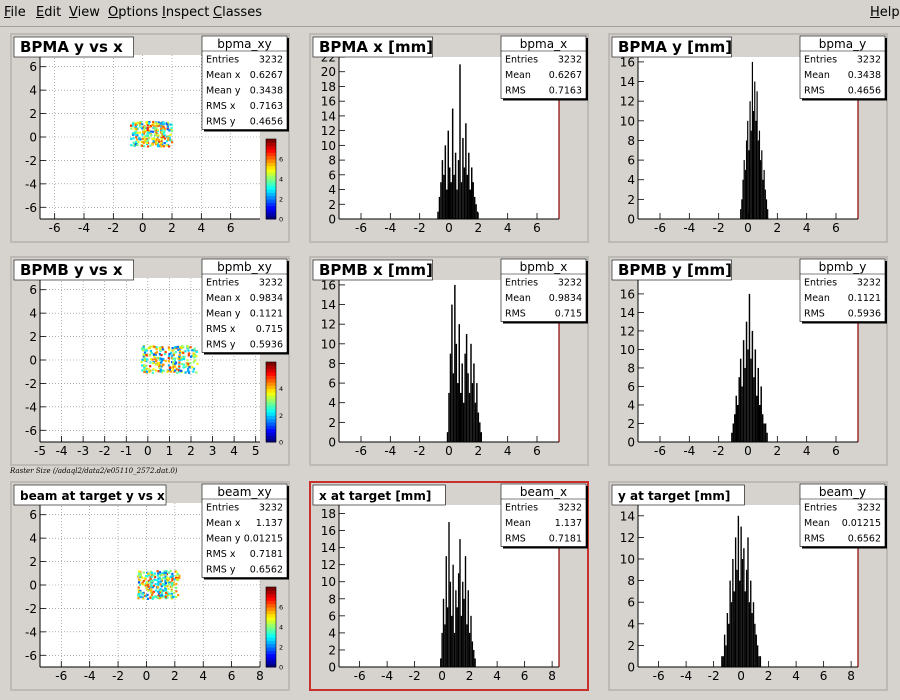 The height and width of the screenshot is (700, 900). What do you see at coordinates (864, 539) in the screenshot?
I see `statbox-row-value: 0.6562` at bounding box center [864, 539].